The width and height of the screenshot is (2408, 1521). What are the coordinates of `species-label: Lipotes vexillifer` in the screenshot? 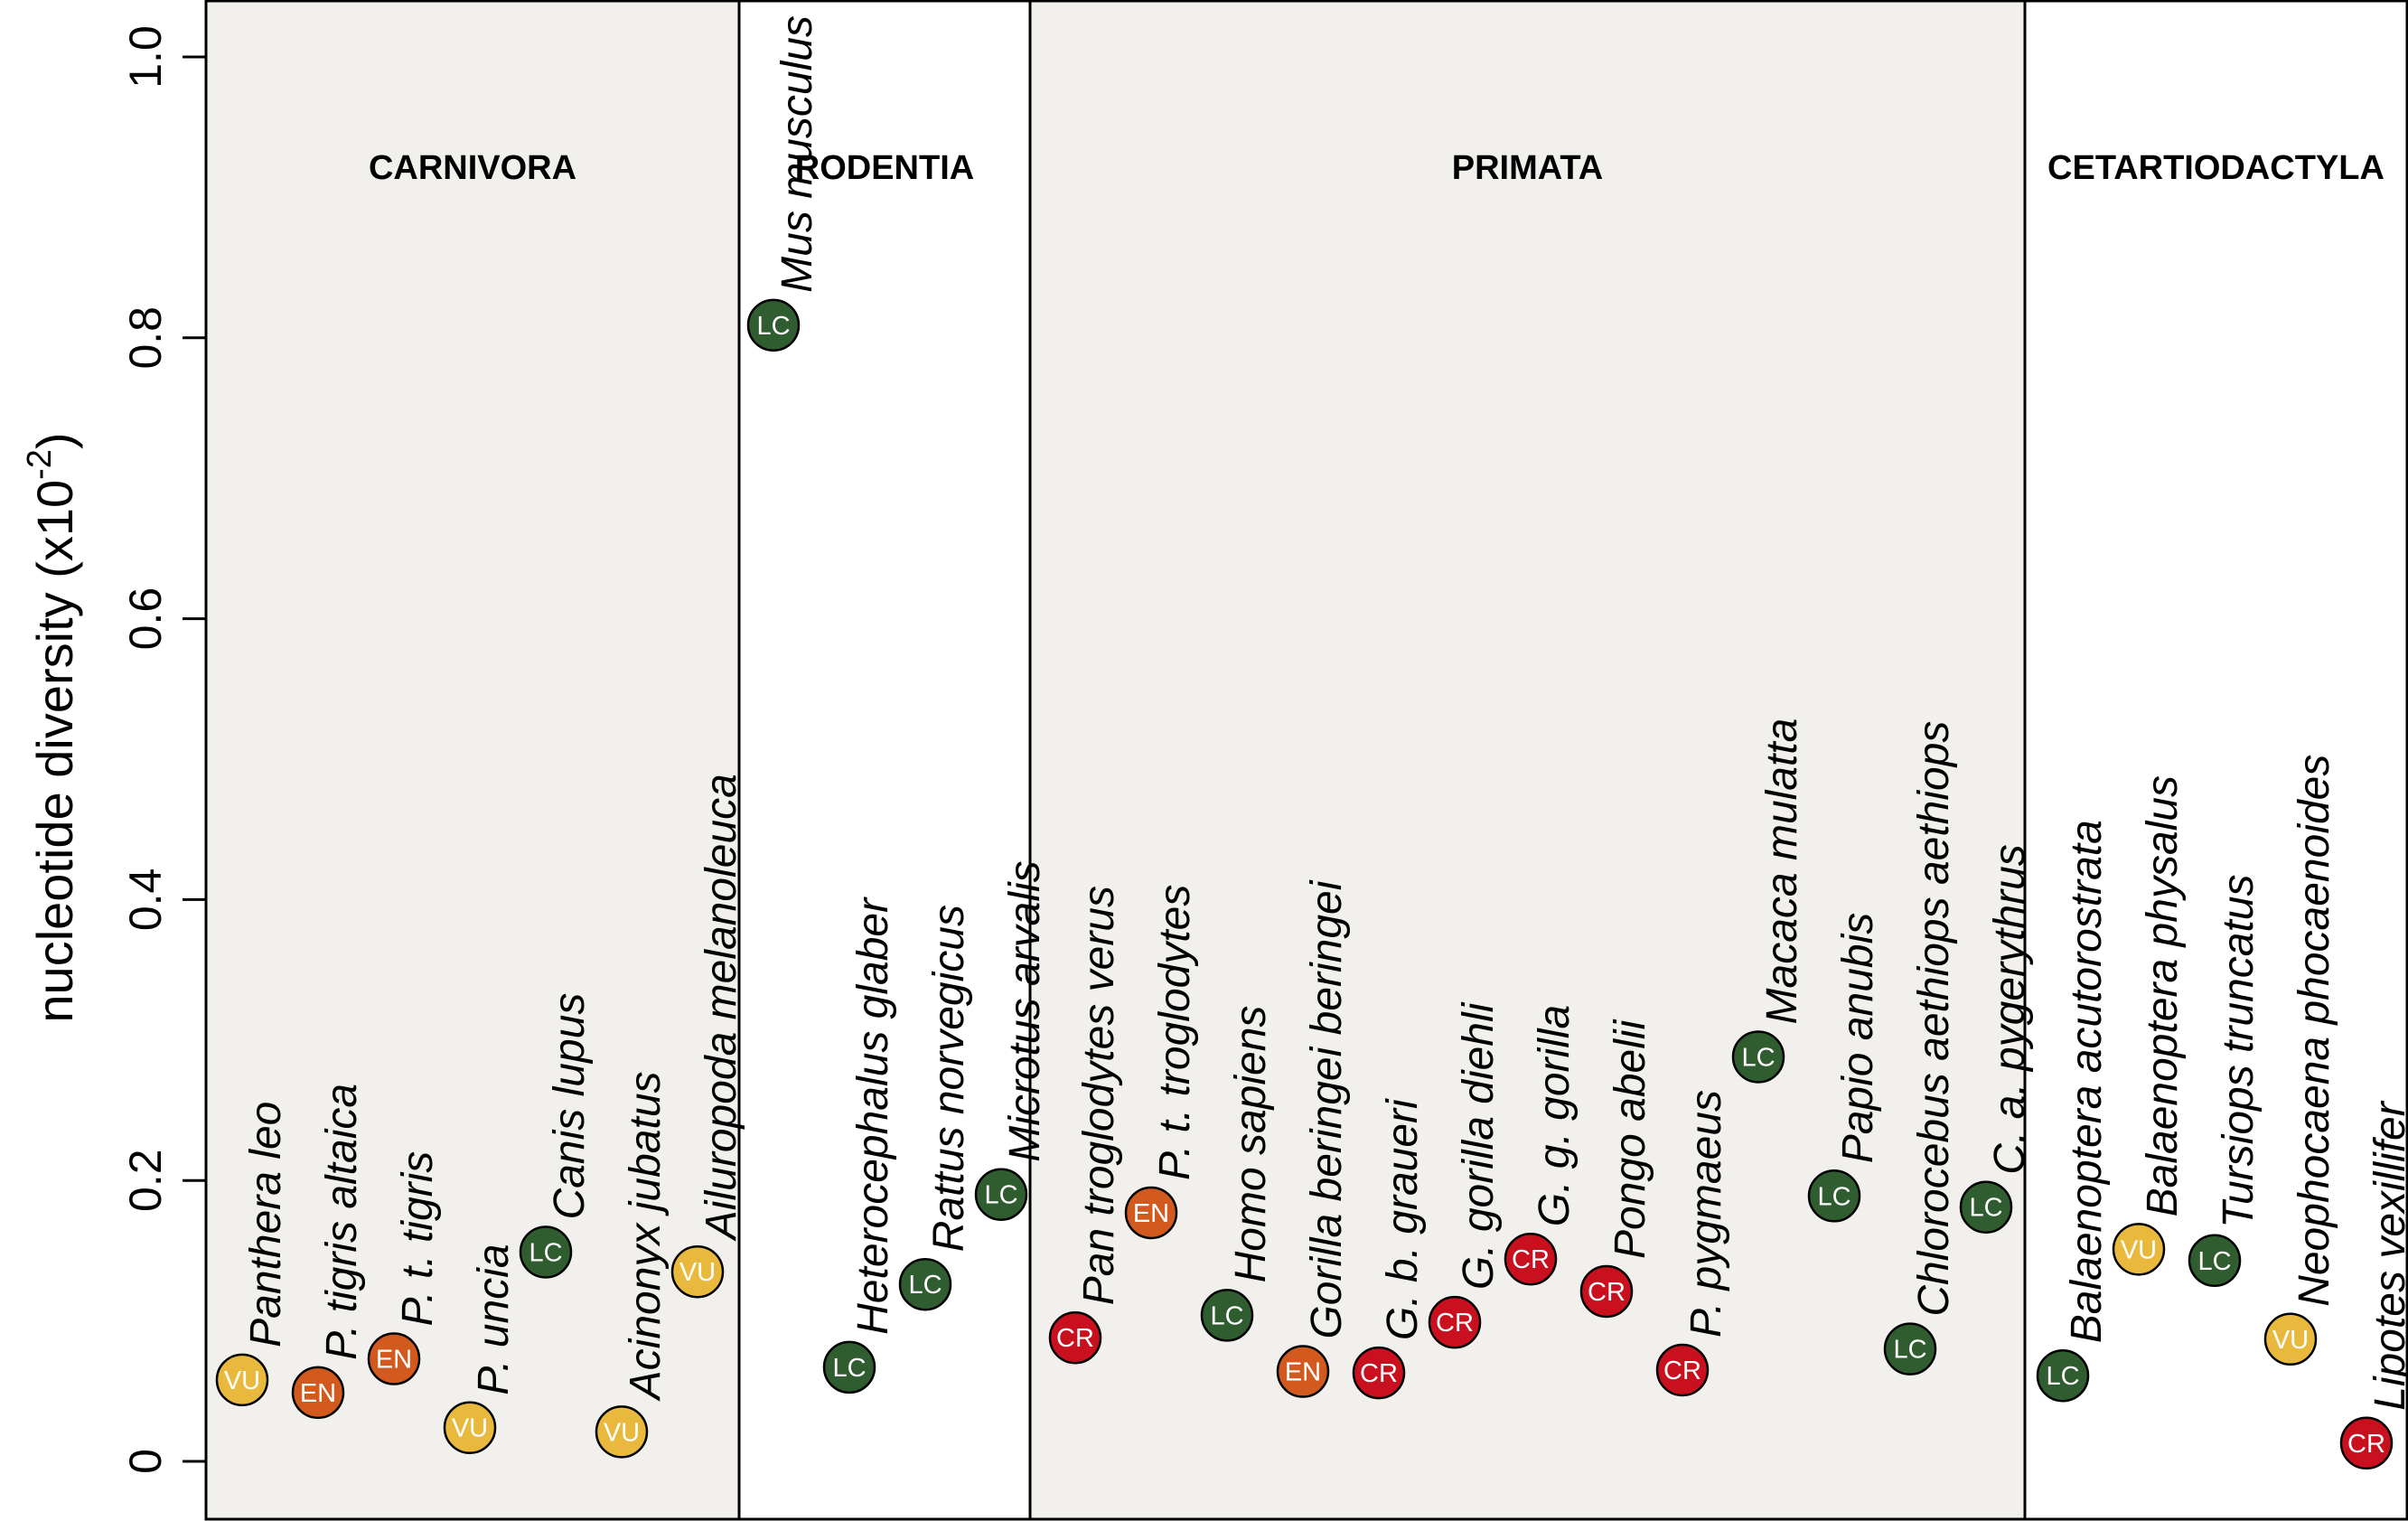 It's located at (2387, 1255).